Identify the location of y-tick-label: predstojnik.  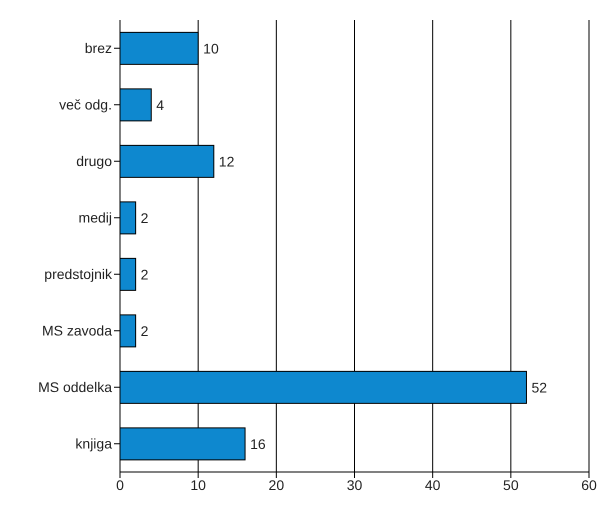
(78, 274).